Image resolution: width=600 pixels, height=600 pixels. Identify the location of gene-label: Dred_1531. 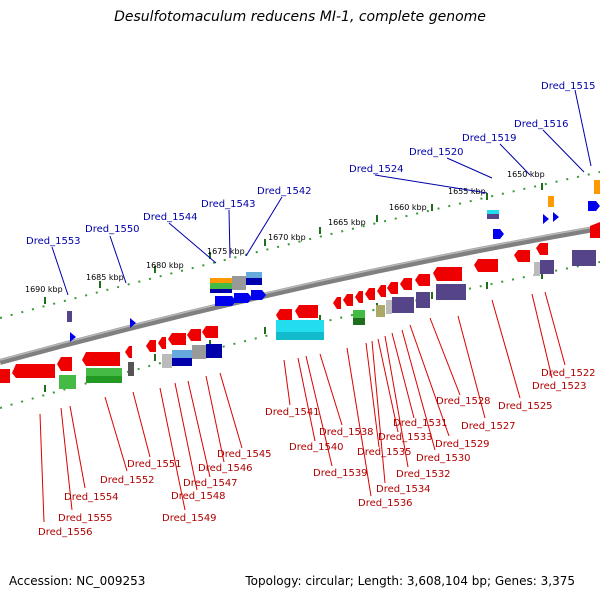
(420, 423).